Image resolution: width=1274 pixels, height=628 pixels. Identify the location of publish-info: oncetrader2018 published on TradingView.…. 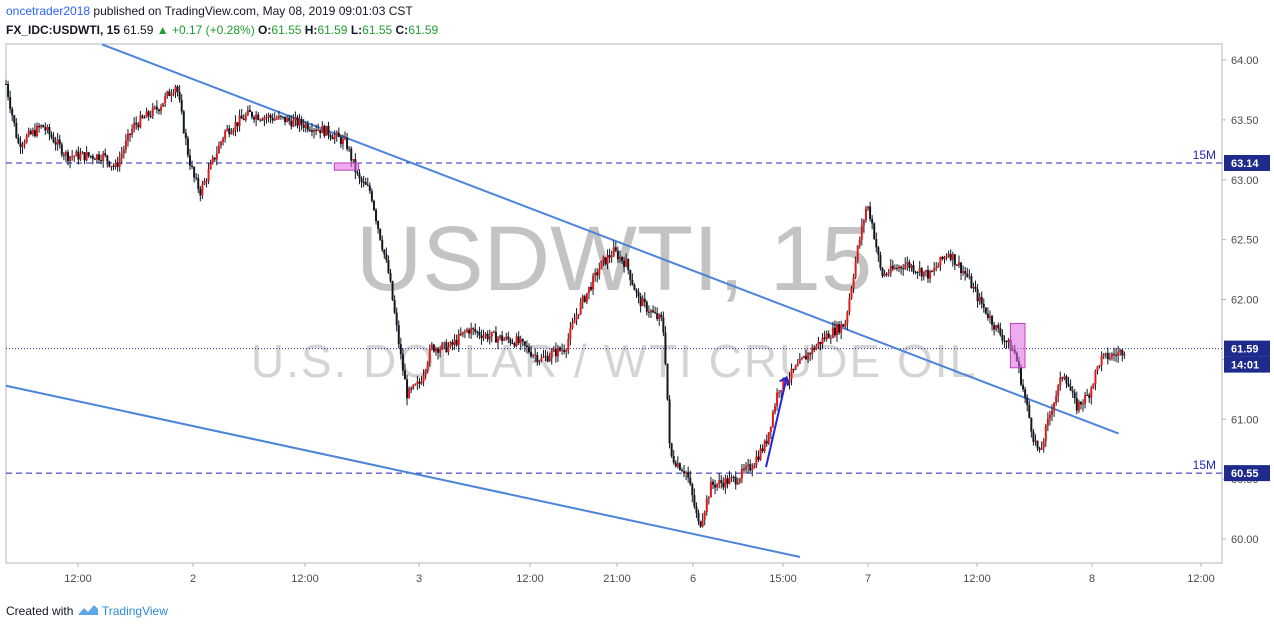
(209, 11).